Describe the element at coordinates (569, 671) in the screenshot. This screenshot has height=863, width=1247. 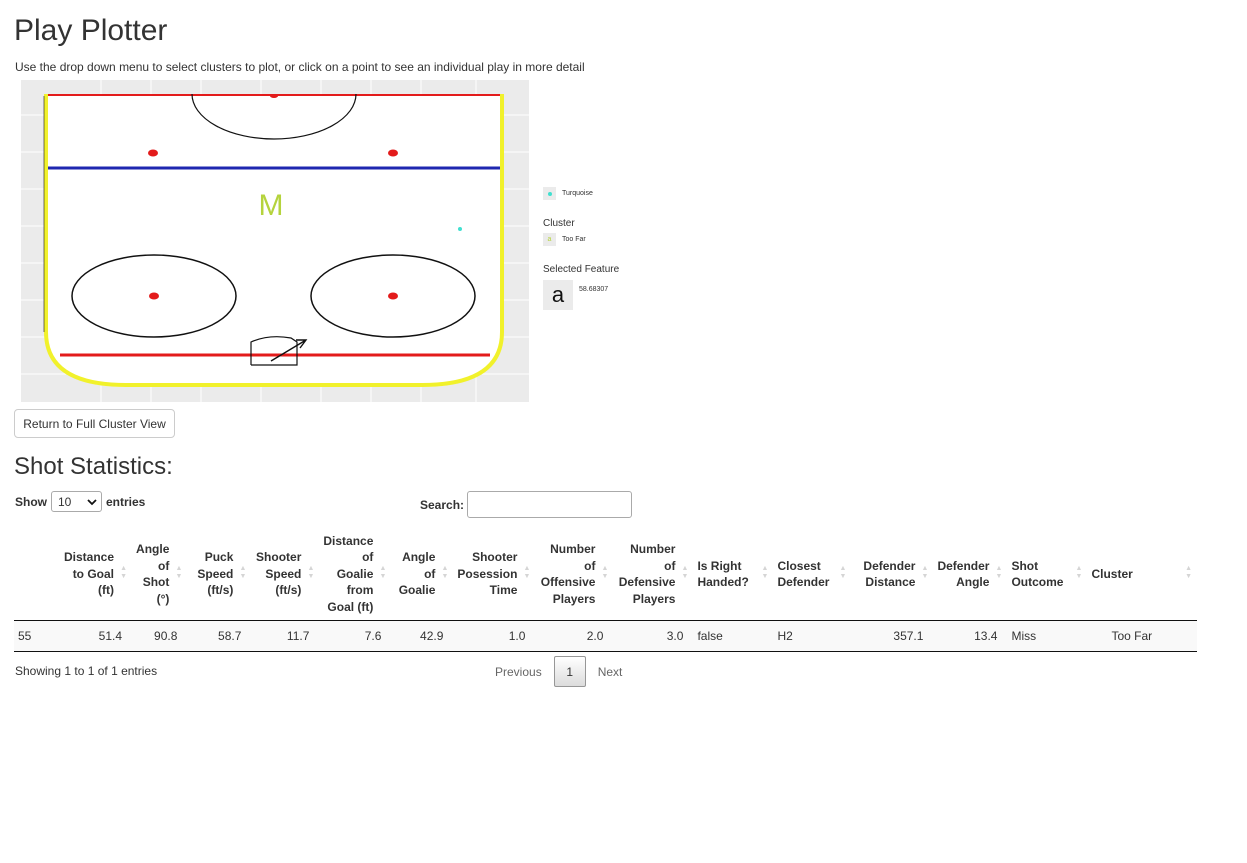
I see `page-button-current: 1` at that location.